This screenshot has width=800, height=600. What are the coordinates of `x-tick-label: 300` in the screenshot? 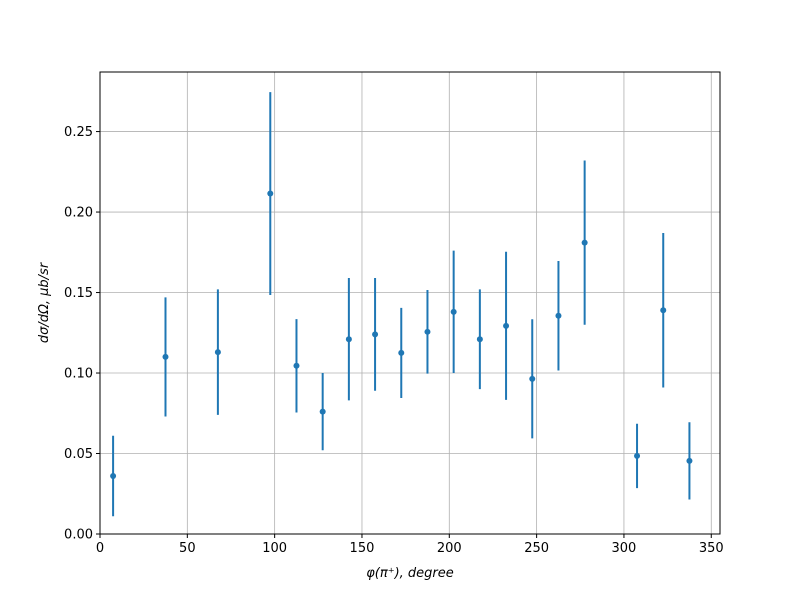 It's located at (624, 548).